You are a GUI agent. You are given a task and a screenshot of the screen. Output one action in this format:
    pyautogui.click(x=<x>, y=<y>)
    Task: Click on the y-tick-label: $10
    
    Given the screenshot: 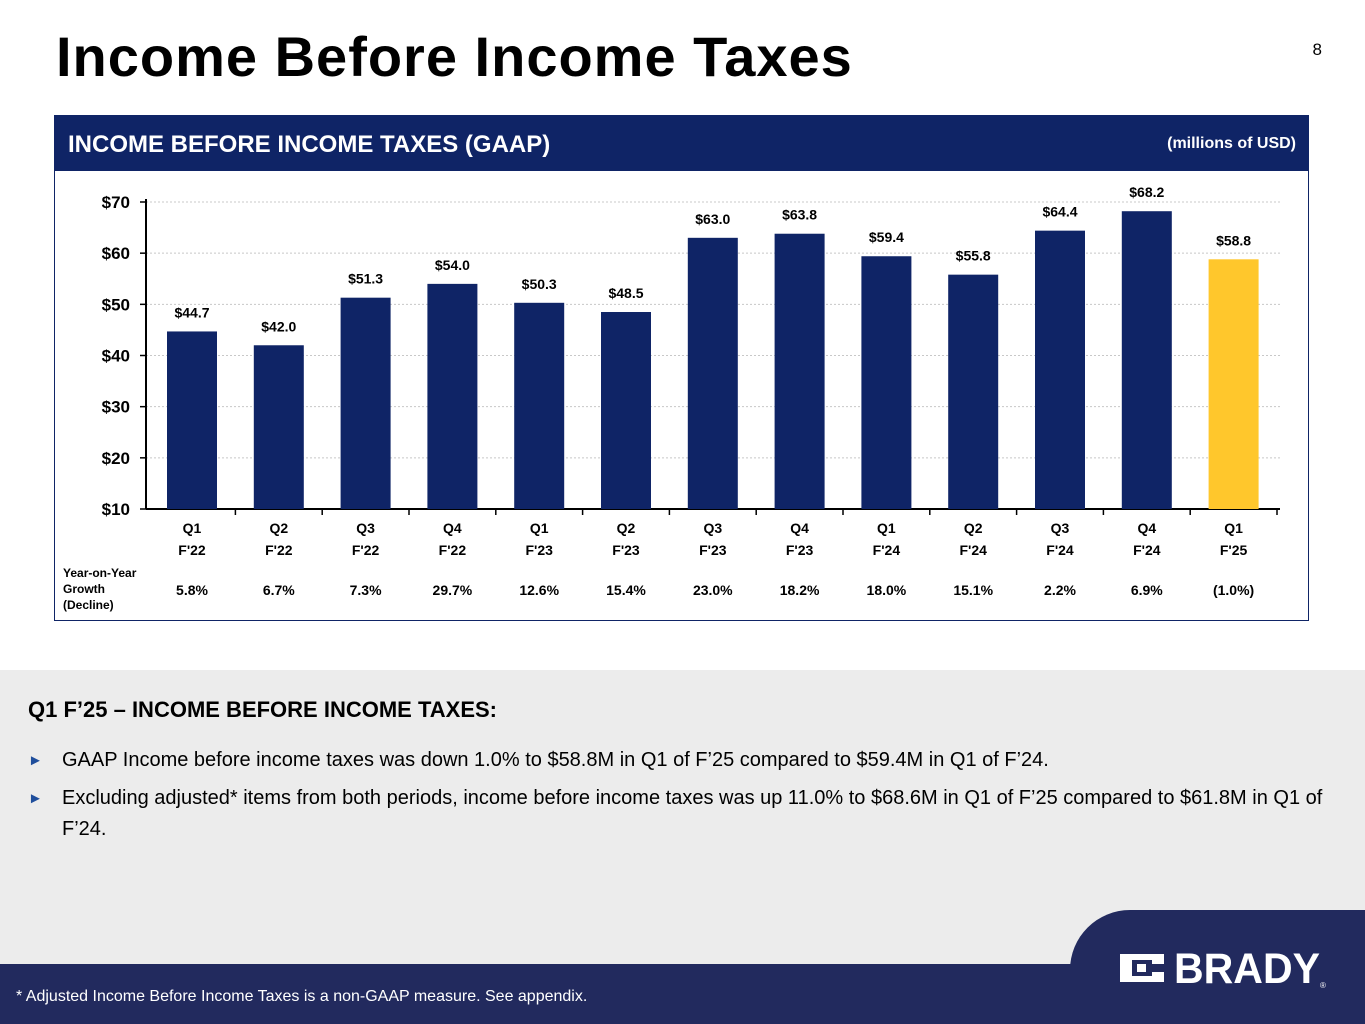 What is the action you would take?
    pyautogui.click(x=116, y=509)
    